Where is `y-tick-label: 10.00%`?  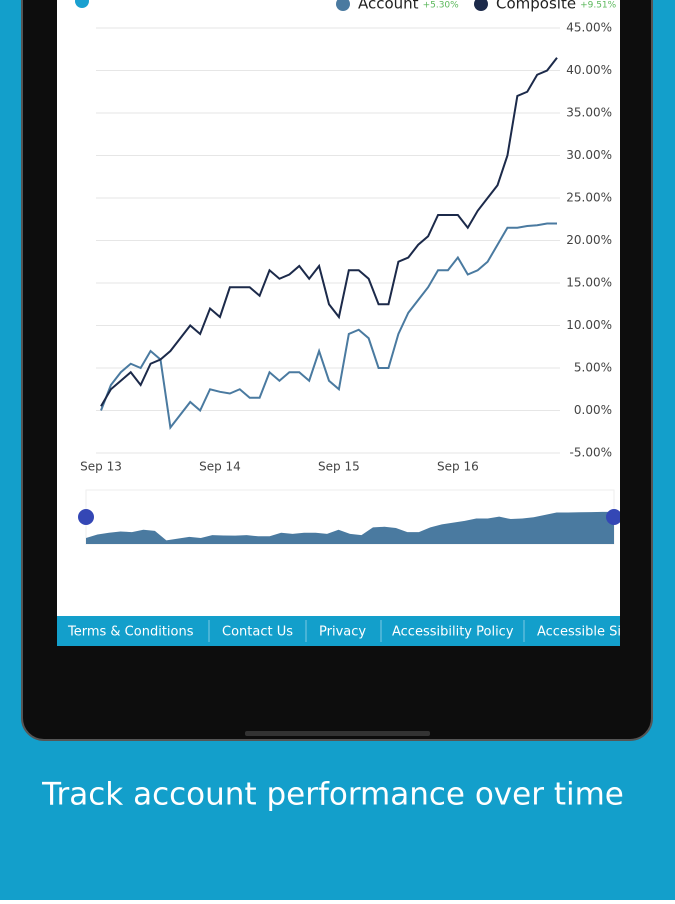
y-tick-label: 10.00% is located at coordinates (589, 325).